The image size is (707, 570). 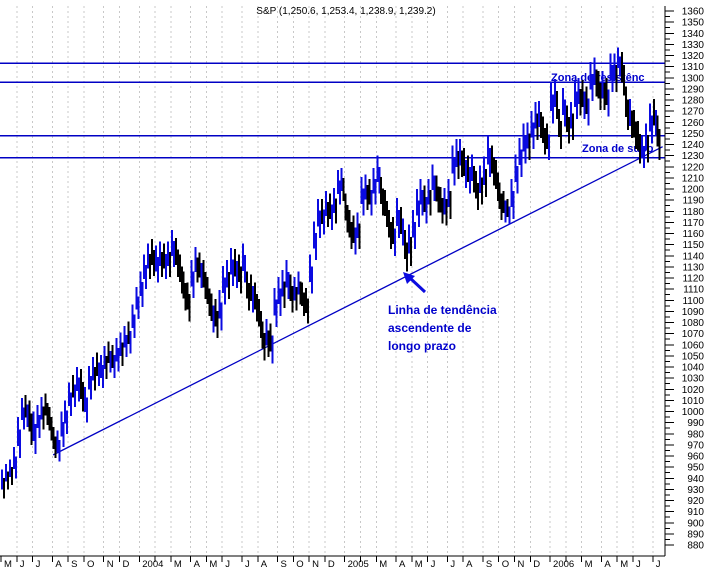 What do you see at coordinates (442, 310) in the screenshot?
I see `trendline-label-line1: Linha de tendência` at bounding box center [442, 310].